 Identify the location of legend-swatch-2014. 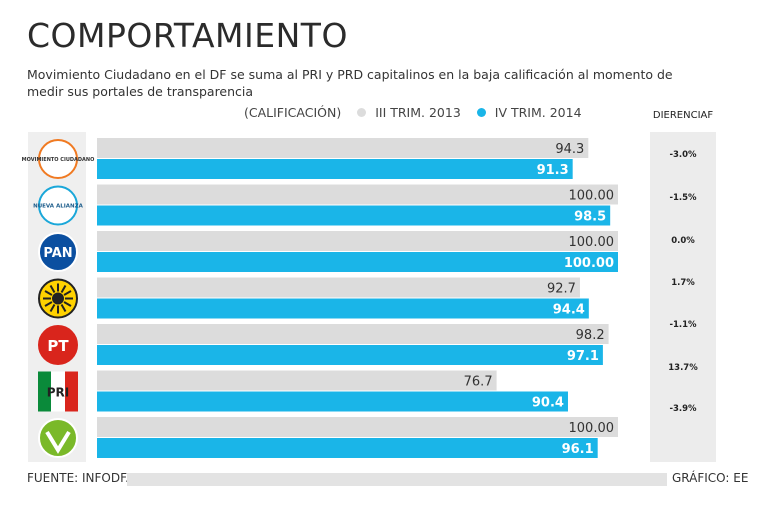
(481, 112).